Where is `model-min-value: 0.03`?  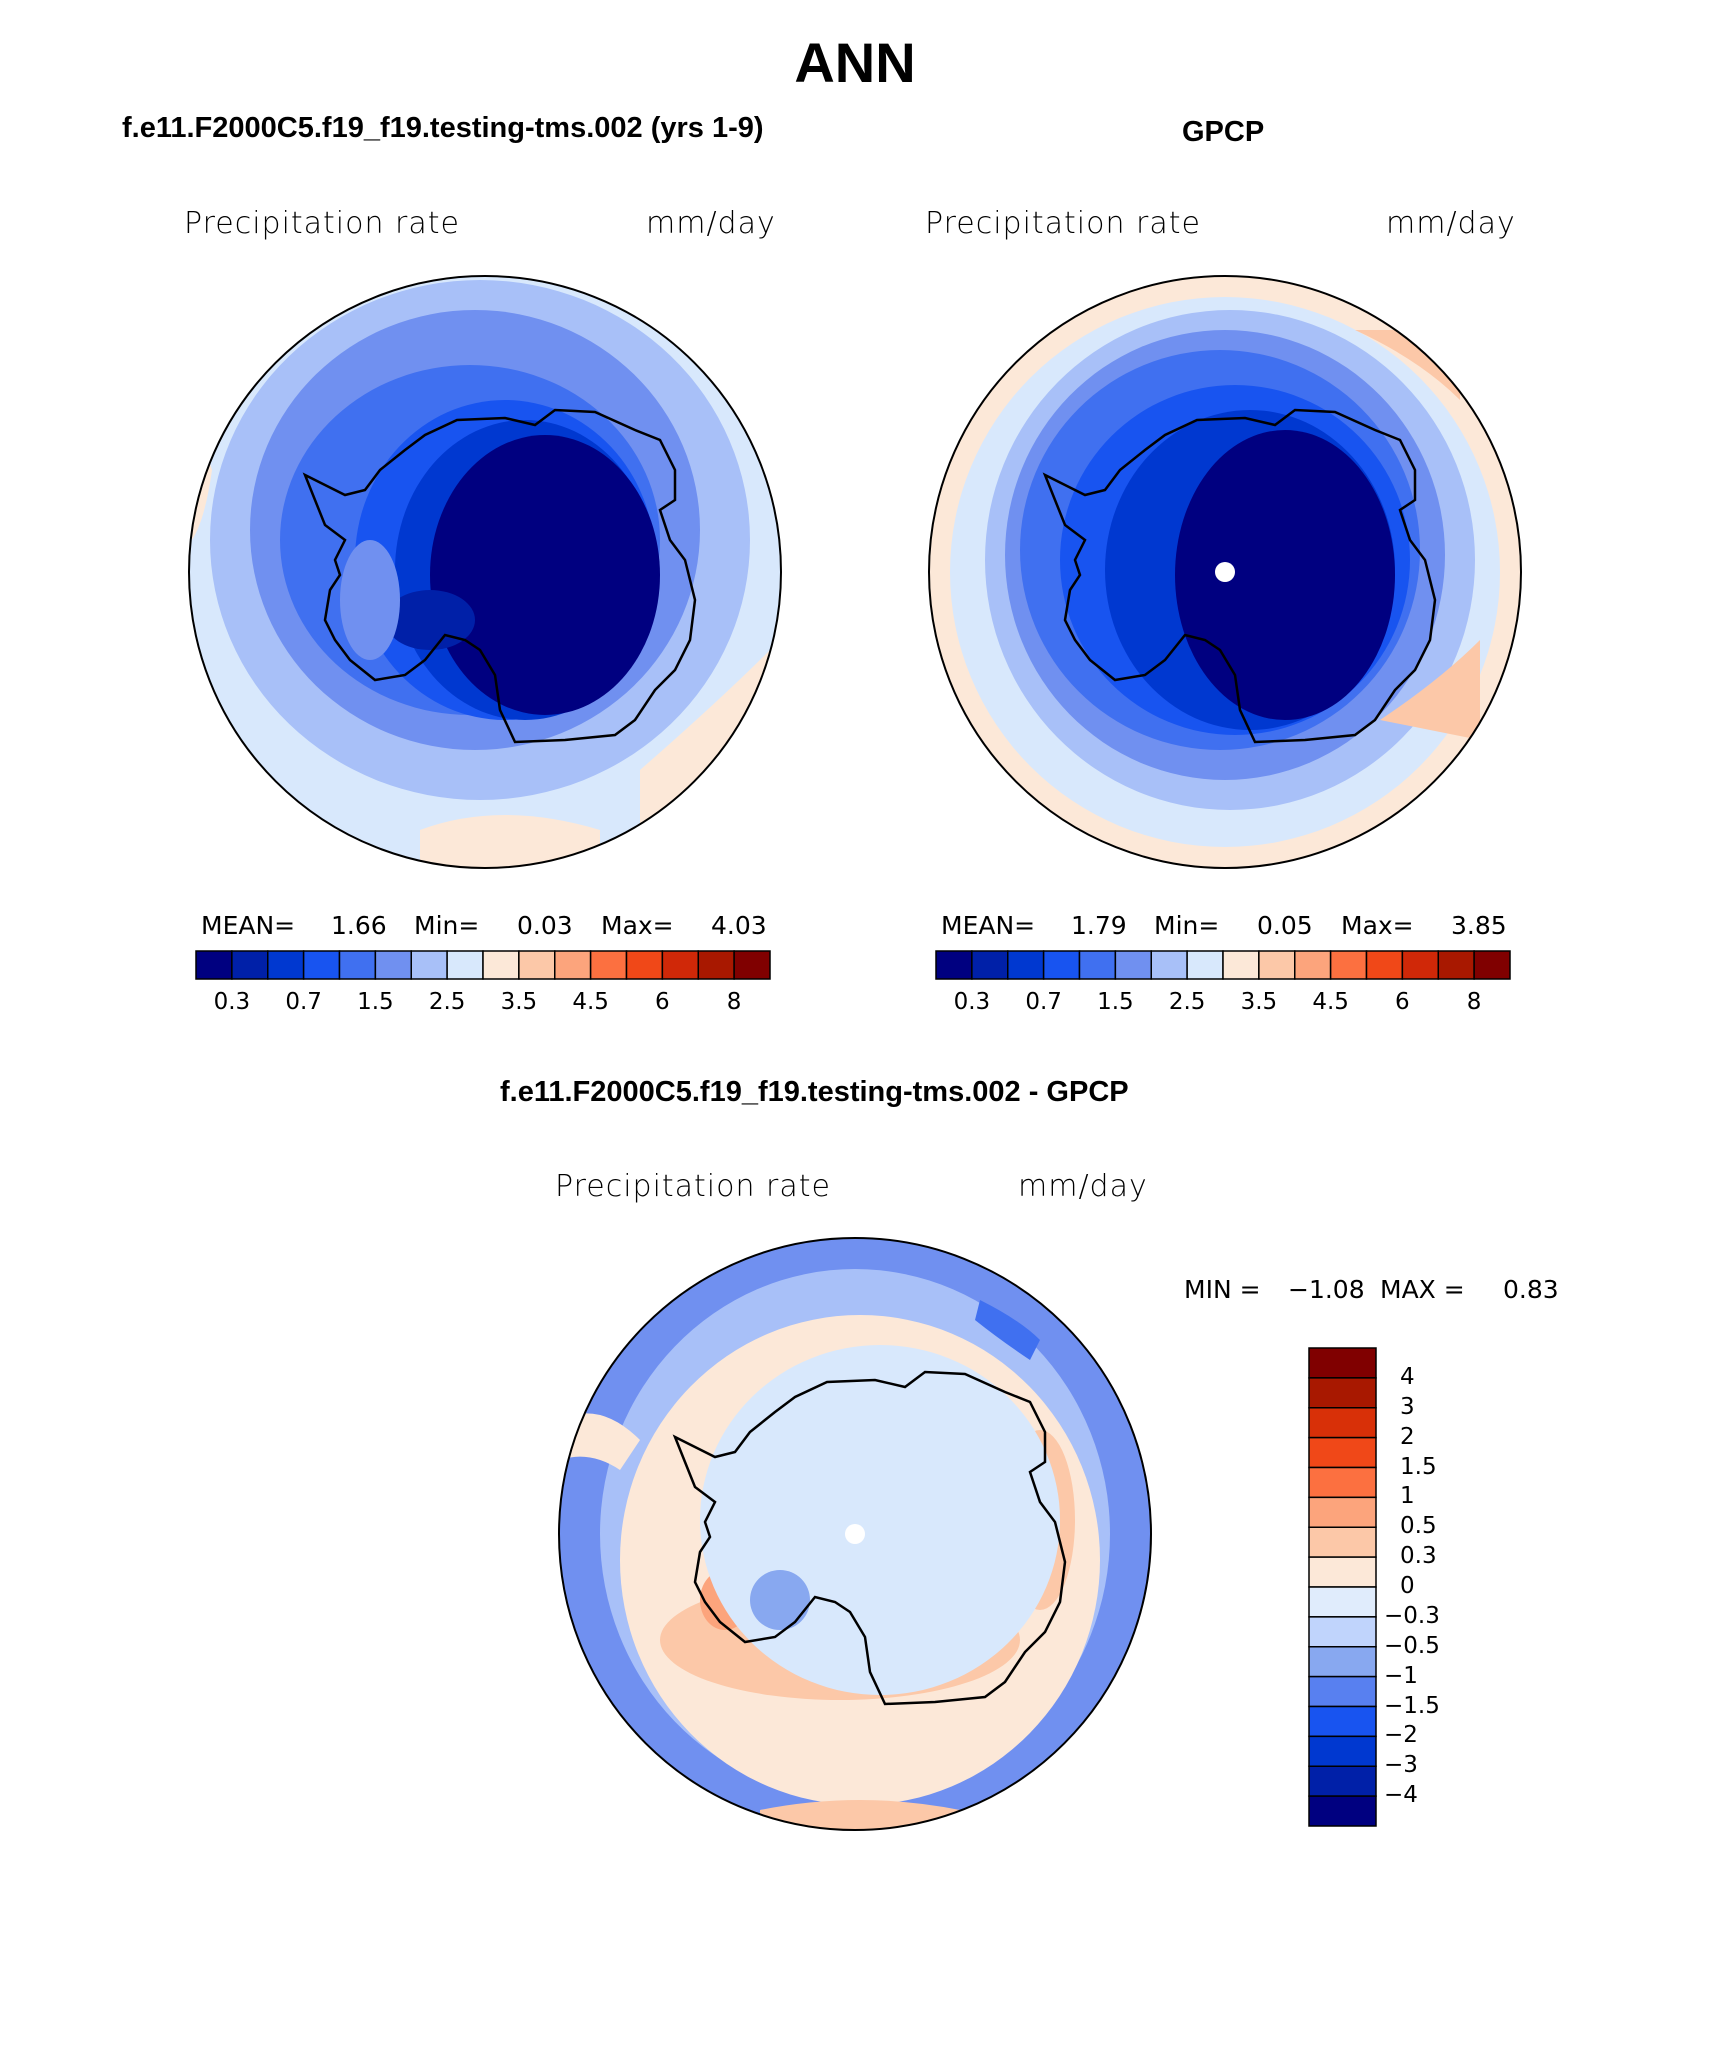 model-min-value: 0.03 is located at coordinates (545, 925).